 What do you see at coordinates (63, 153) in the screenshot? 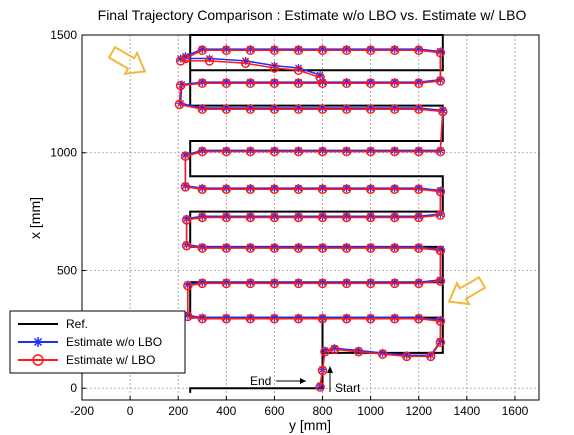
I see `y-tick-label: 1000` at bounding box center [63, 153].